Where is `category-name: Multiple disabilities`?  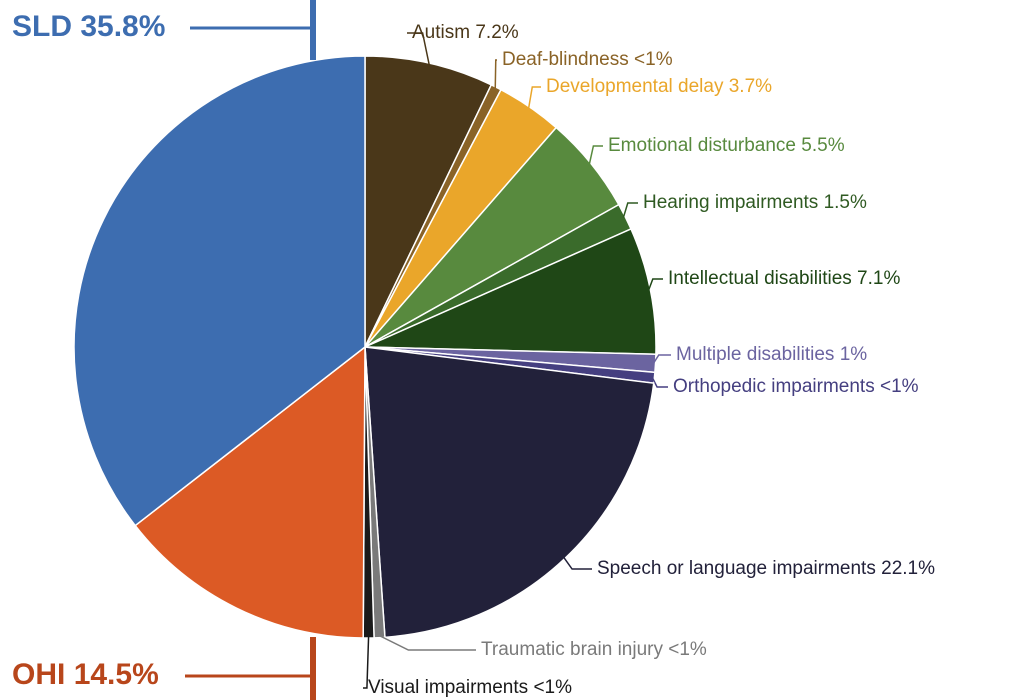 category-name: Multiple disabilities is located at coordinates (755, 354).